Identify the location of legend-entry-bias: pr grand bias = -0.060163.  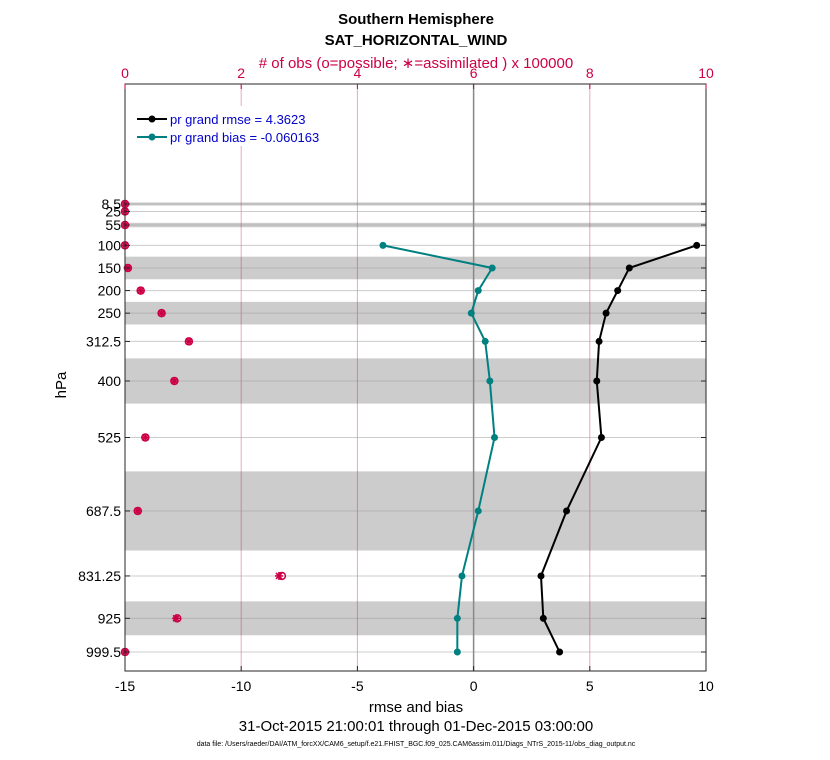
(244, 137).